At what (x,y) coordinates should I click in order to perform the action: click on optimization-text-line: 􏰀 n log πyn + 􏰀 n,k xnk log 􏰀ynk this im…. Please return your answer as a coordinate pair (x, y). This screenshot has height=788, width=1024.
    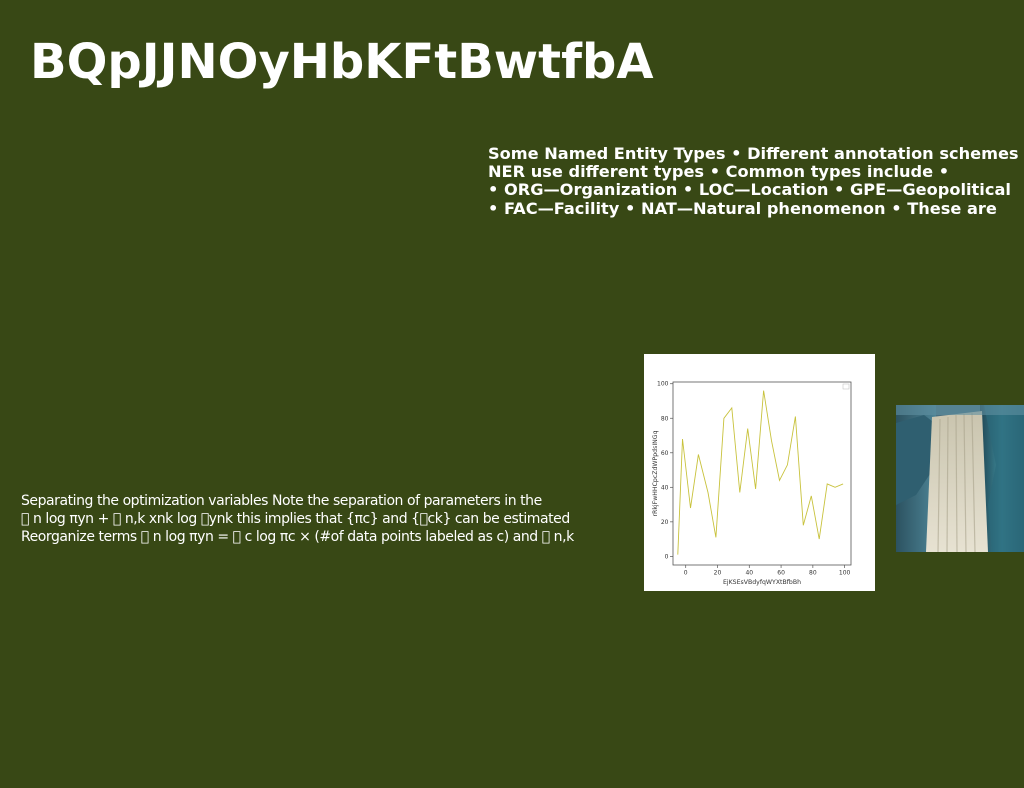
    Looking at the image, I should click on (295, 519).